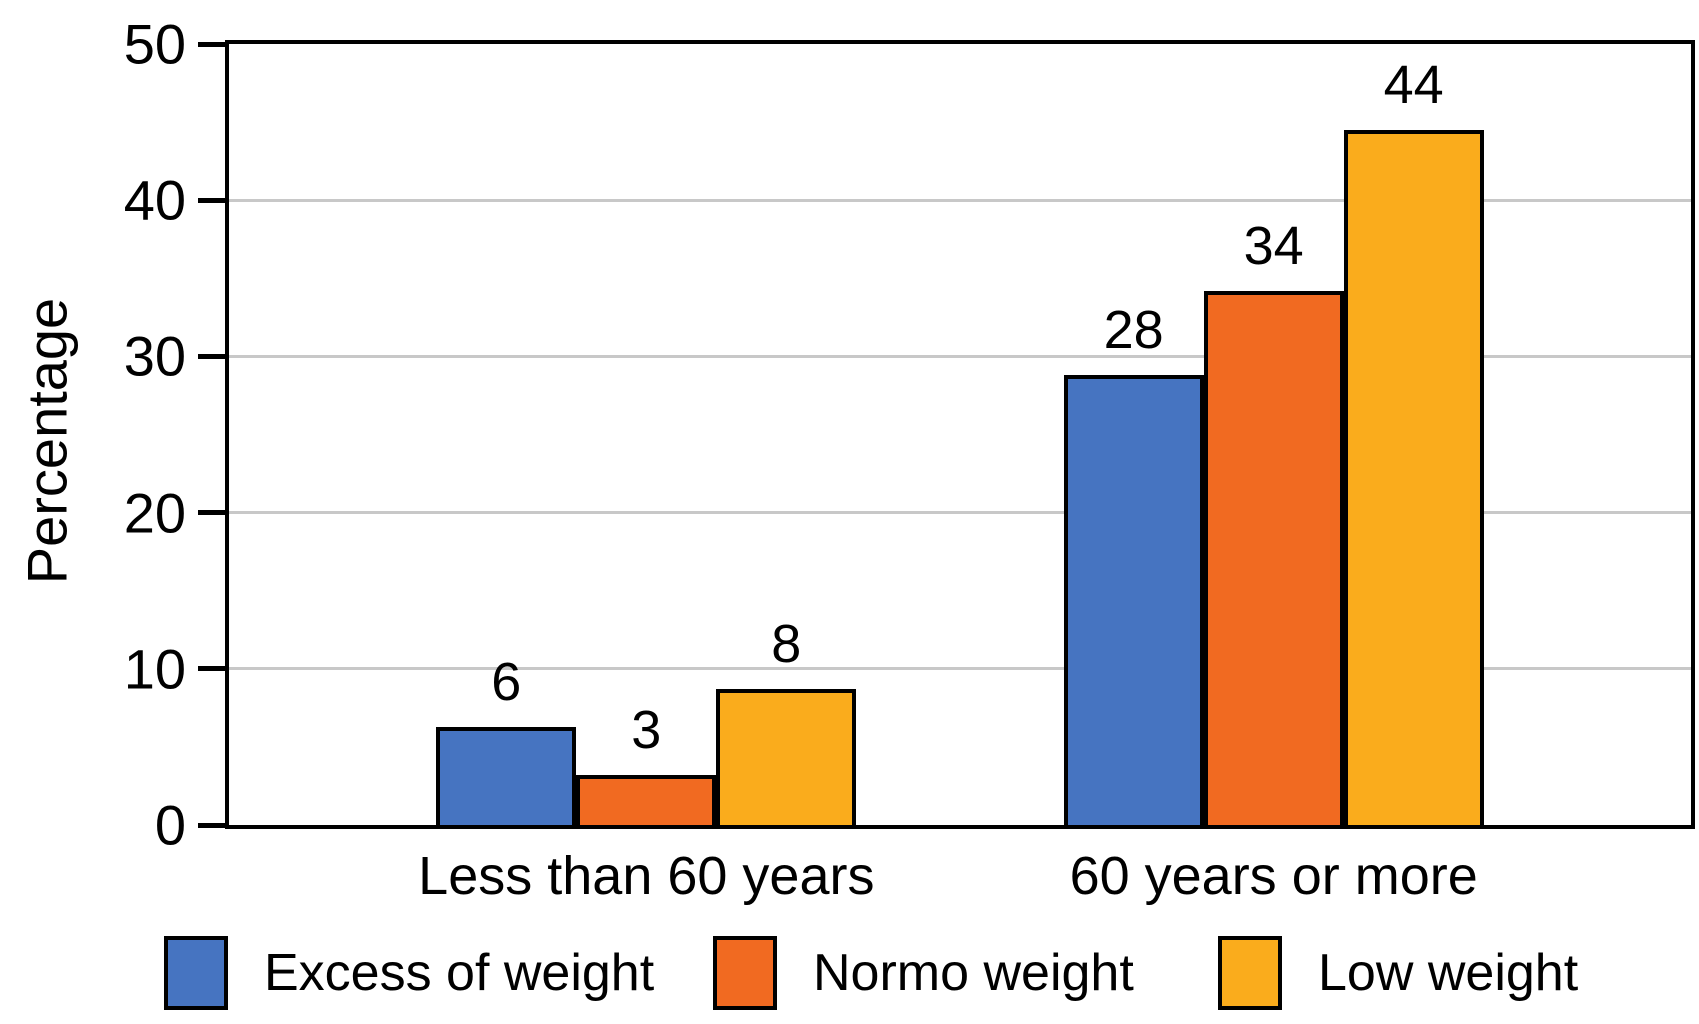  I want to click on legend-label: Excess of weight, so click(459, 973).